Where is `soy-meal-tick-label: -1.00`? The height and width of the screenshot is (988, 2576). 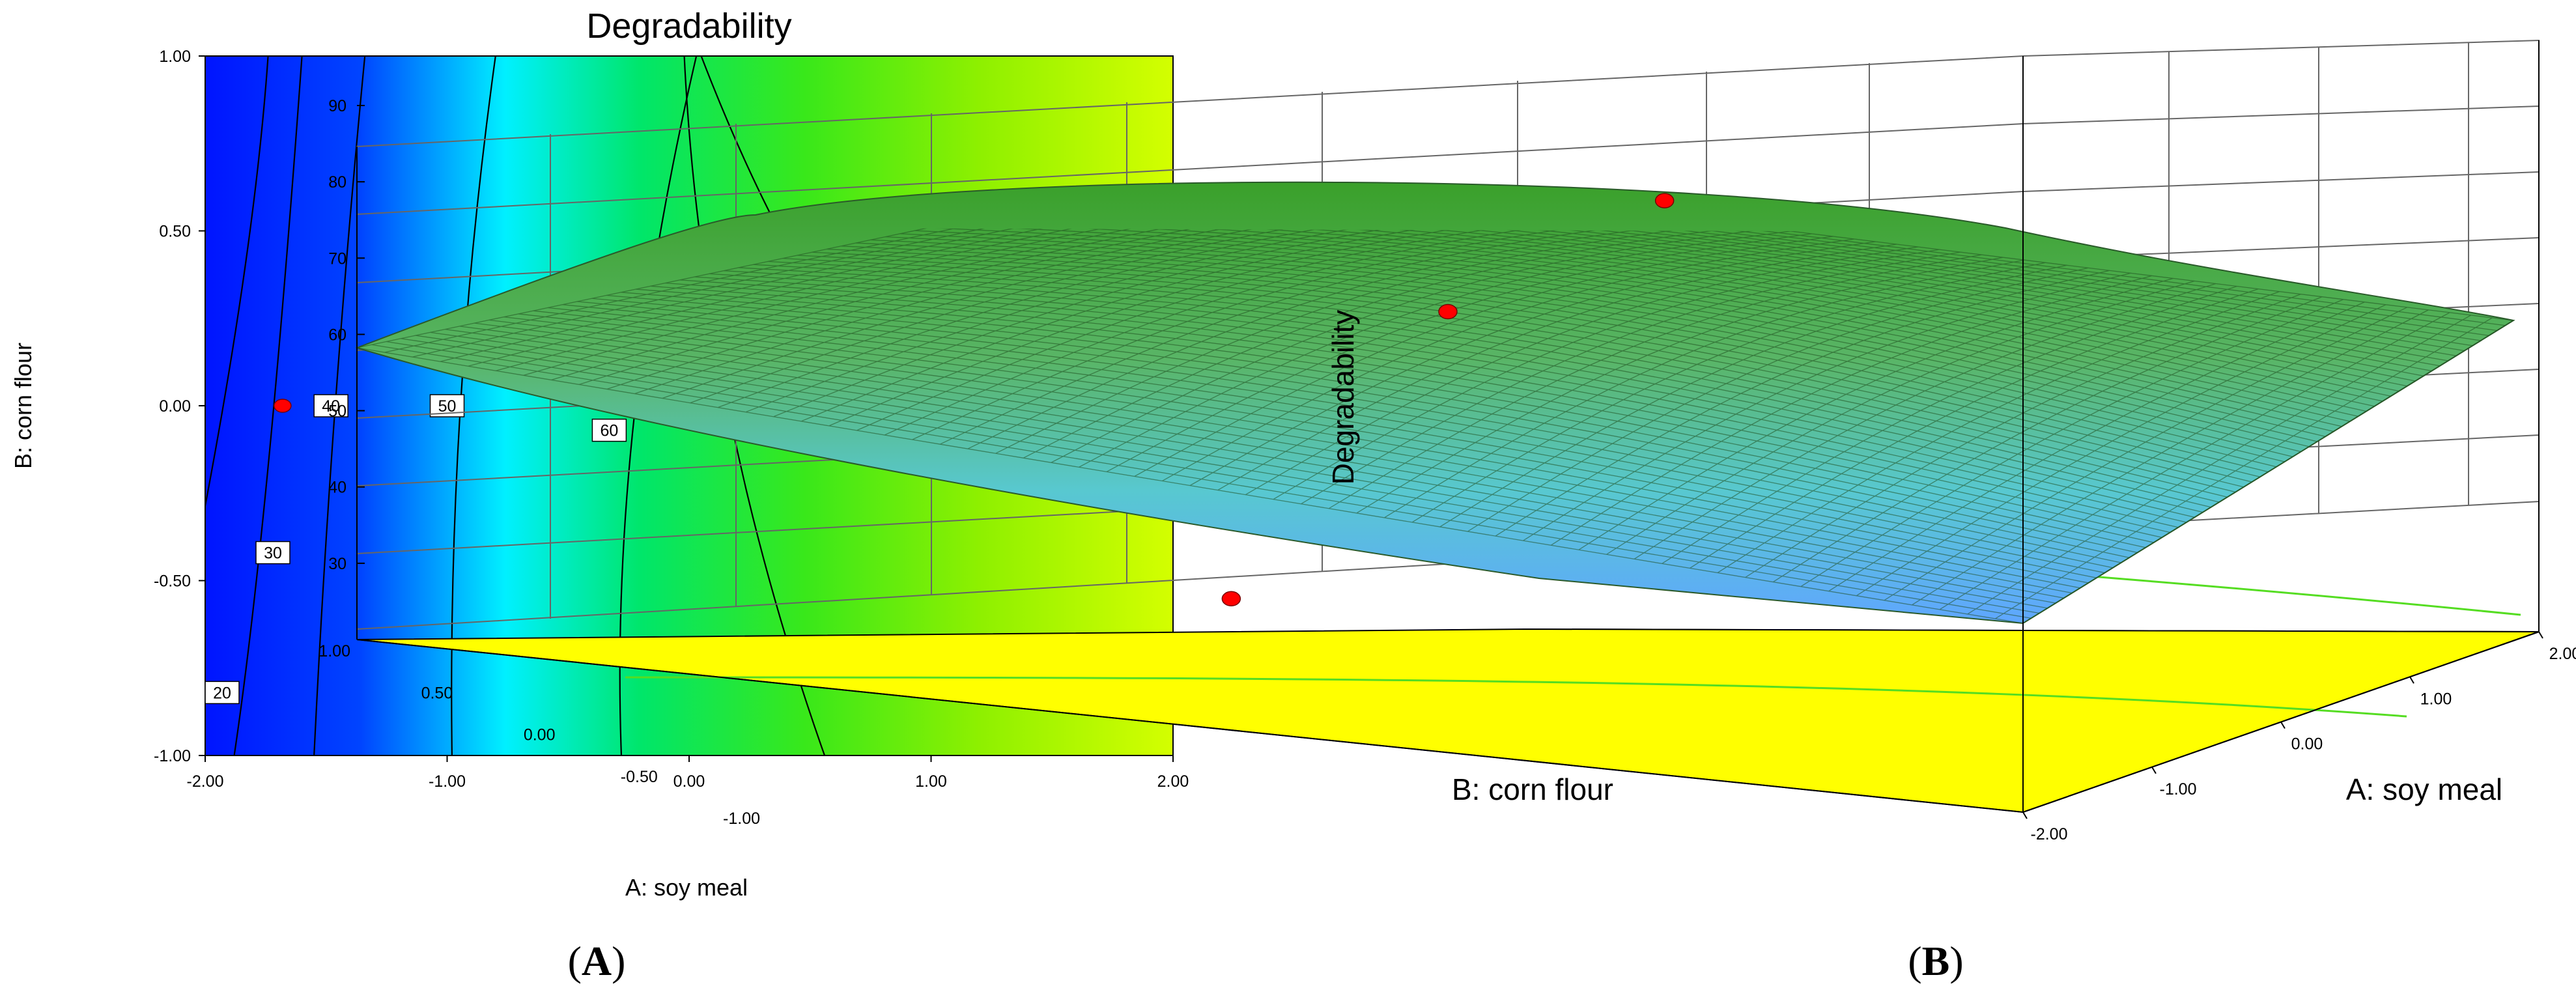 soy-meal-tick-label: -1.00 is located at coordinates (2178, 789).